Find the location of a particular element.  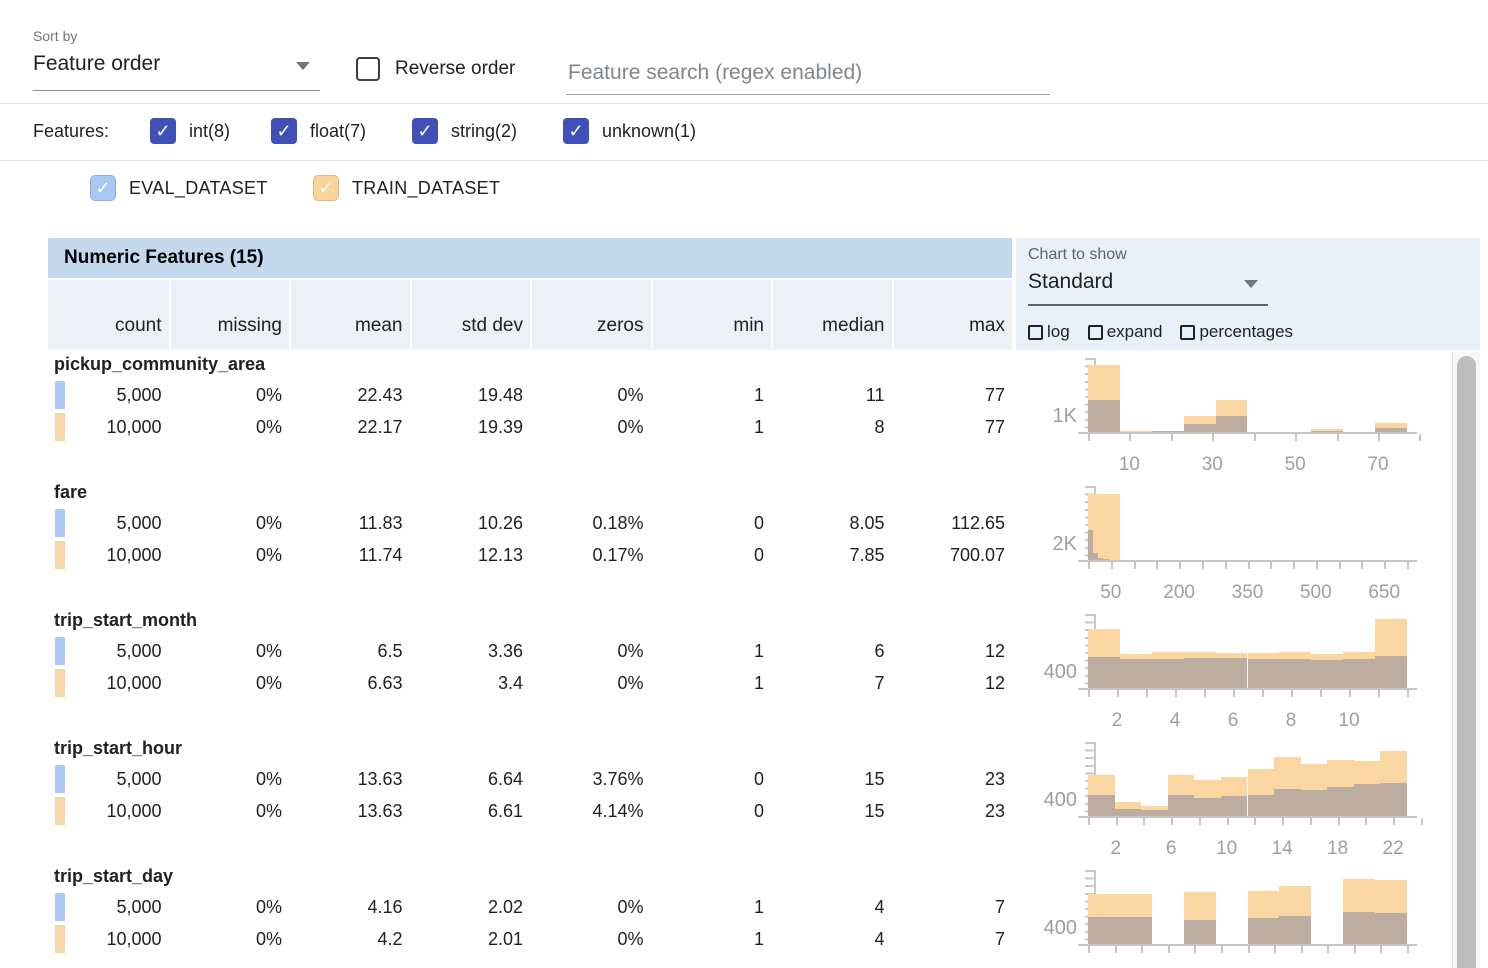

features-filter-label: Features: is located at coordinates (71, 131).